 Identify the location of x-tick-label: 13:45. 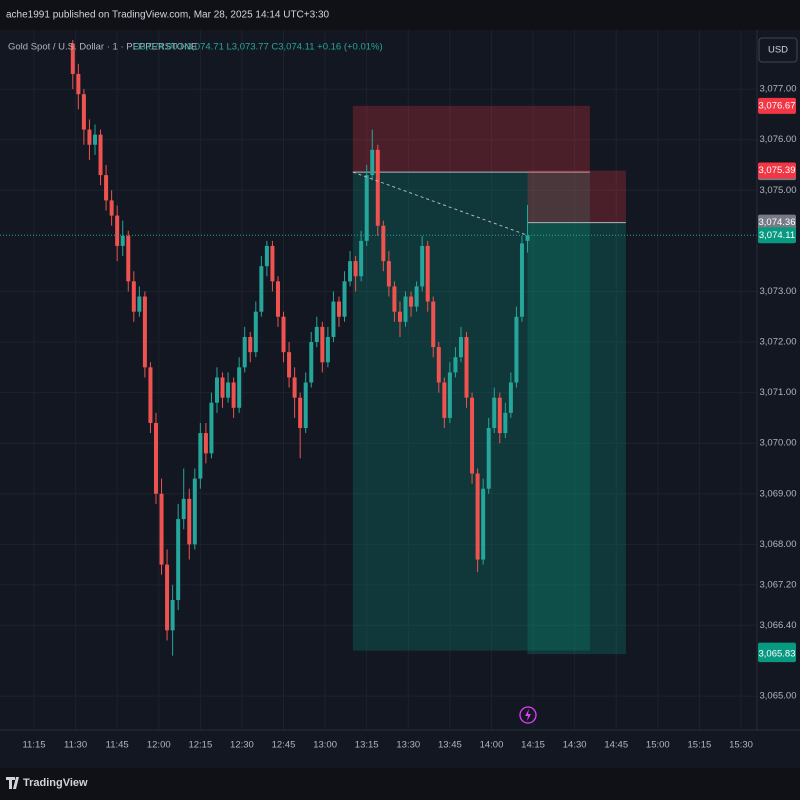
(450, 745).